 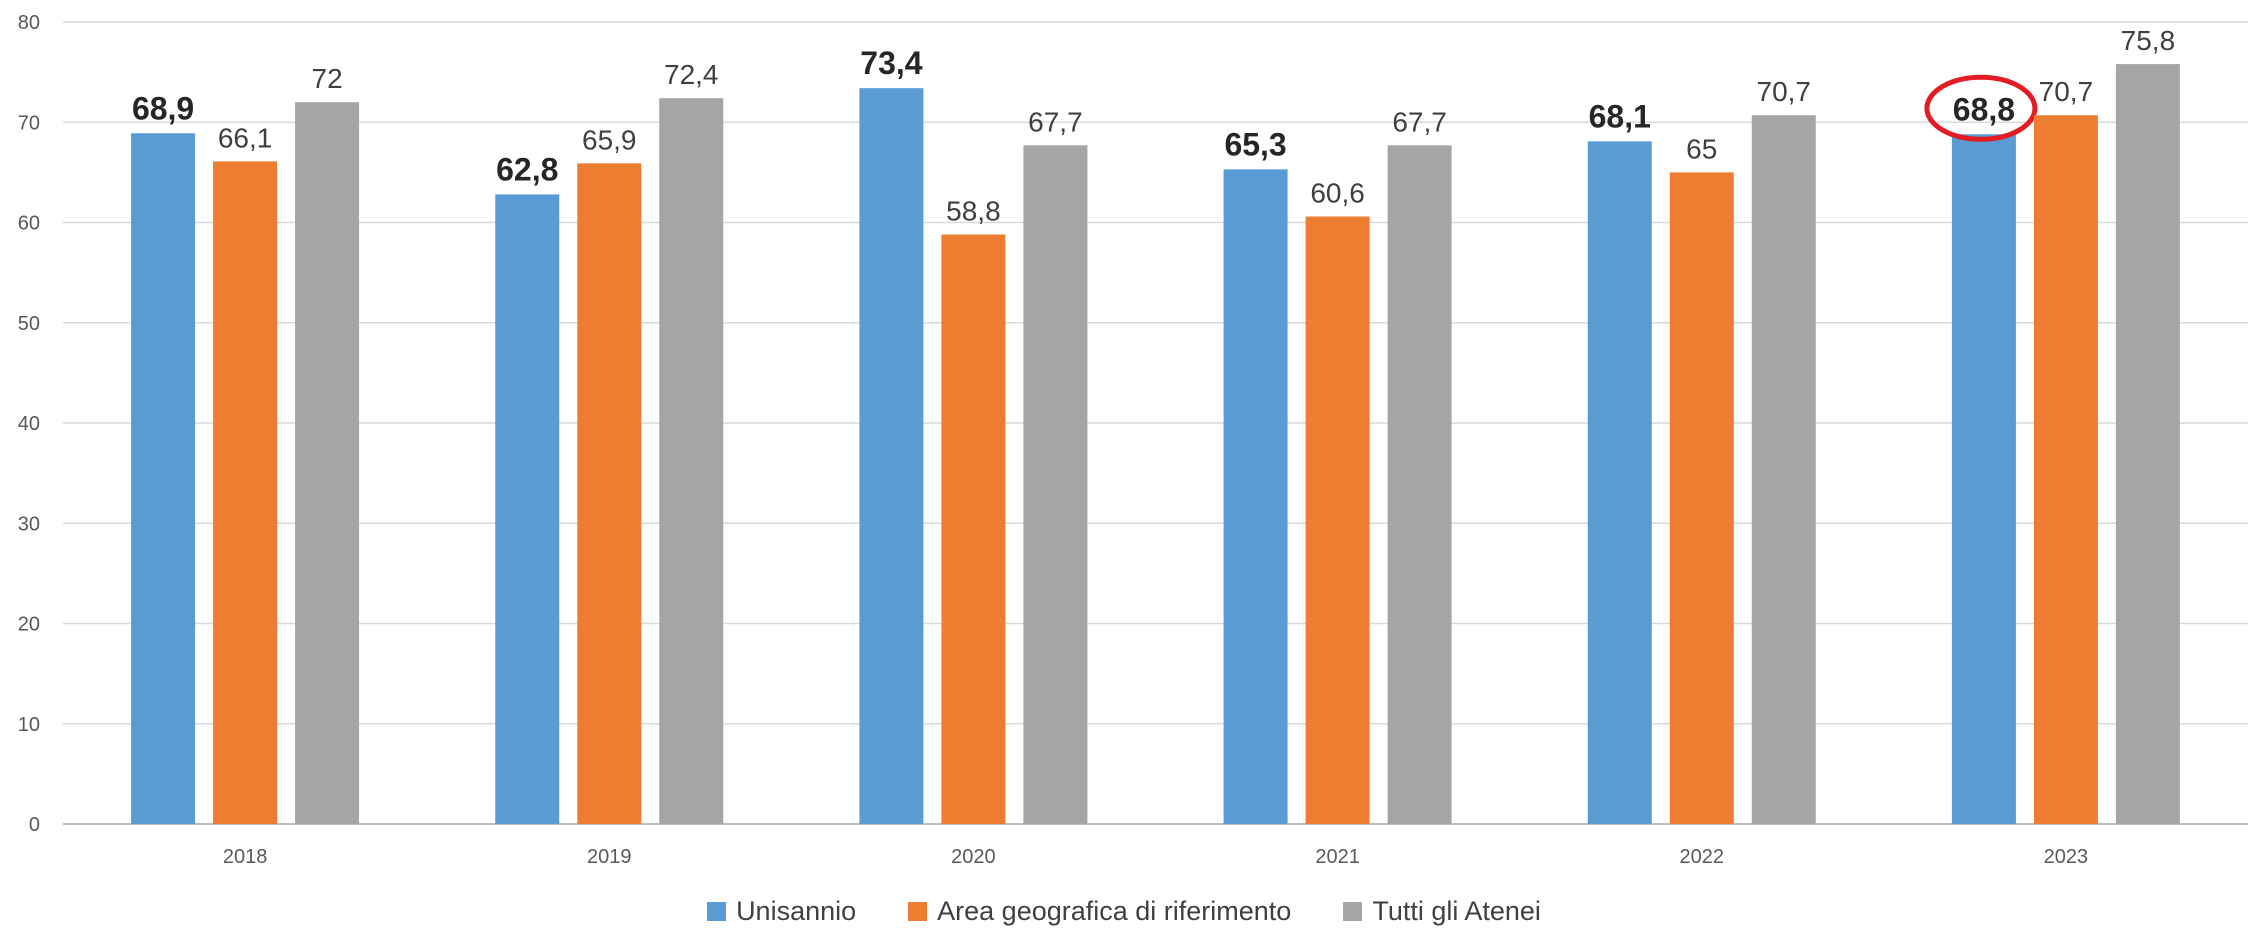 What do you see at coordinates (1255, 144) in the screenshot?
I see `data-label: 65,3` at bounding box center [1255, 144].